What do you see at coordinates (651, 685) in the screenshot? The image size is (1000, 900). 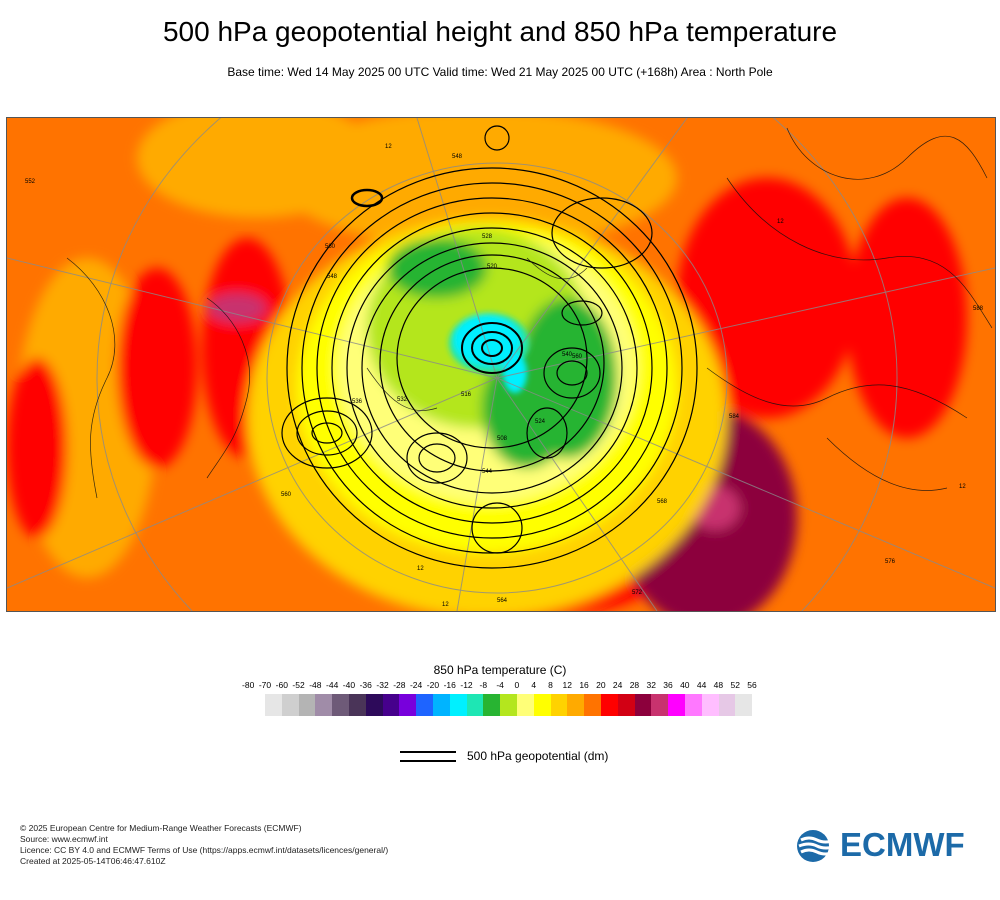 I see `legend-tick-label: 32` at bounding box center [651, 685].